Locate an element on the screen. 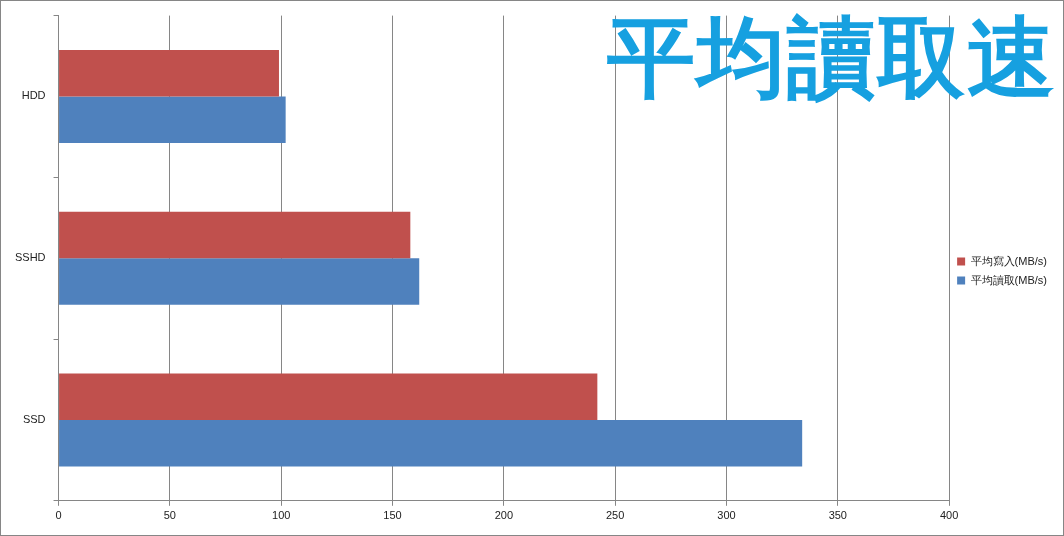  x-tick-label: 400 is located at coordinates (949, 515).